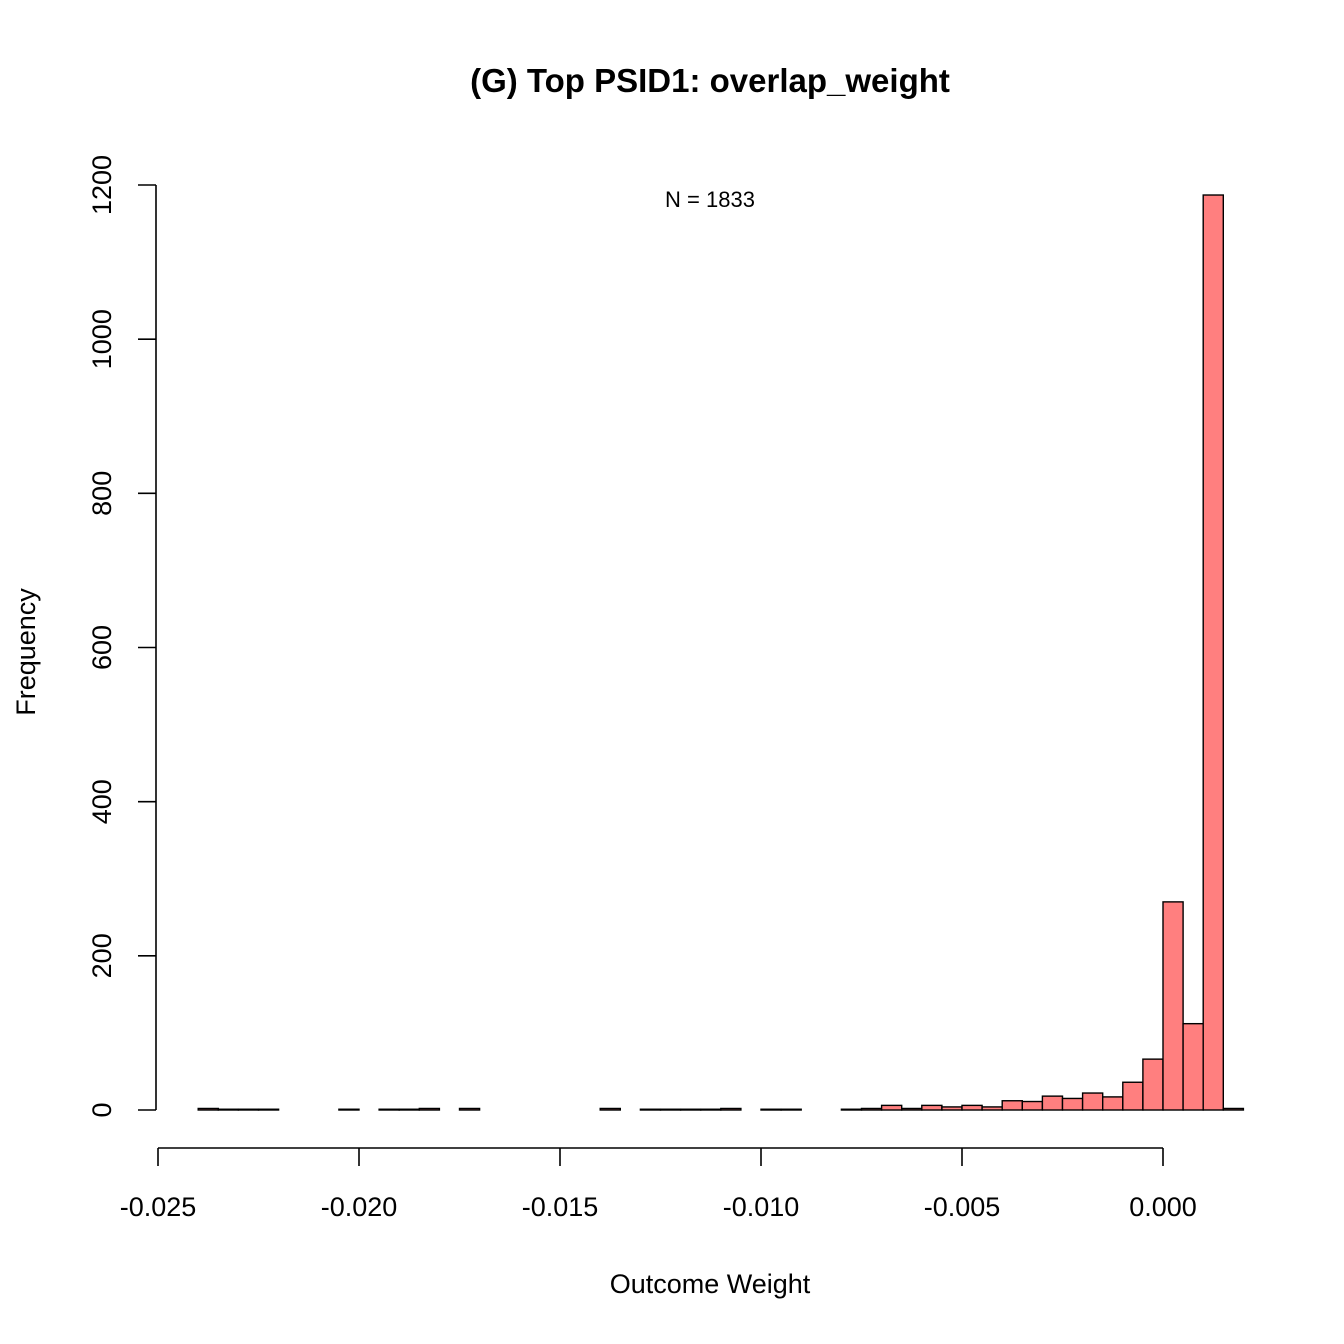  What do you see at coordinates (359, 1207) in the screenshot?
I see `x-tick-label: -0.020` at bounding box center [359, 1207].